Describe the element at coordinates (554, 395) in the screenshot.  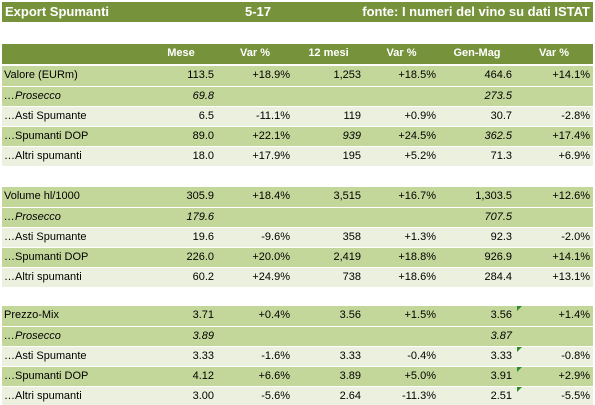
I see `cell-var3: -5.5%` at that location.